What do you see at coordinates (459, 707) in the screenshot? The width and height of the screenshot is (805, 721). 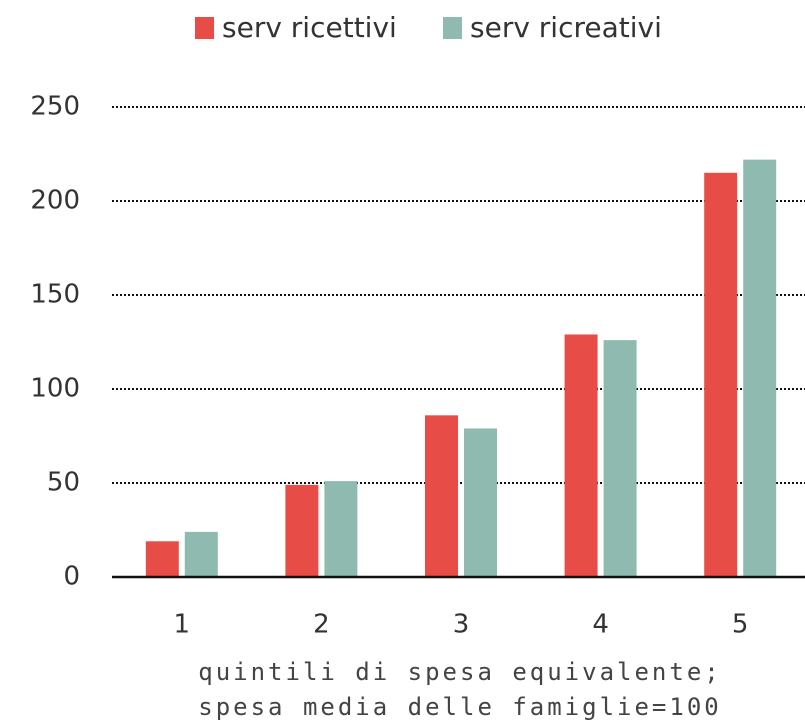 I see `x-axis-label: spesa media delle famiglie=100` at bounding box center [459, 707].